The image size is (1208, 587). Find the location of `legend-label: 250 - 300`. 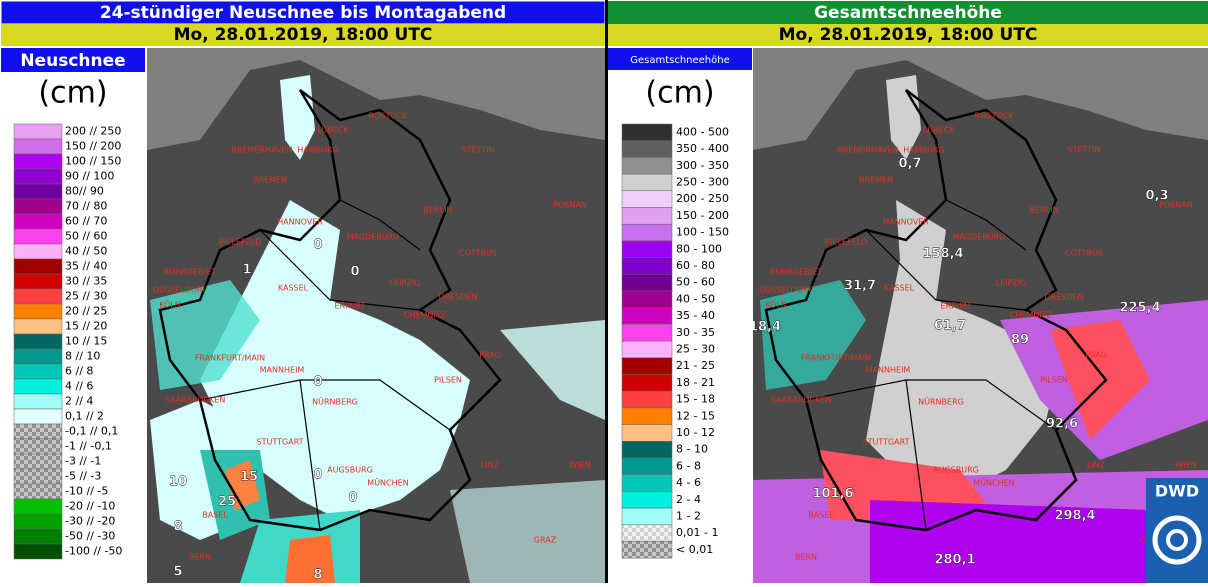

legend-label: 250 - 300 is located at coordinates (702, 181).